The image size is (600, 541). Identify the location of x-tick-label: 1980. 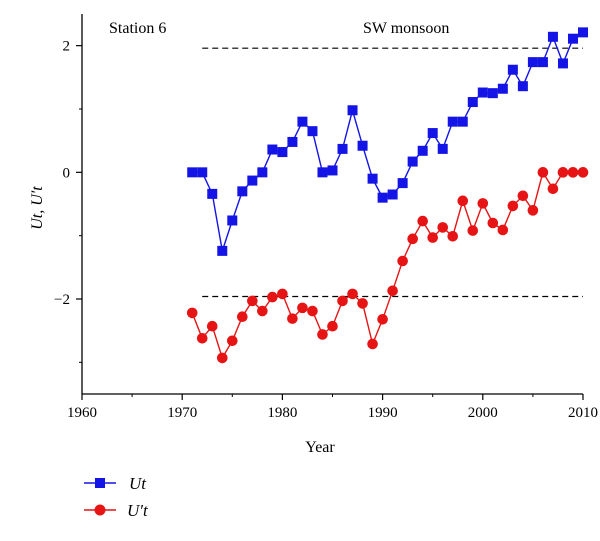
(282, 413).